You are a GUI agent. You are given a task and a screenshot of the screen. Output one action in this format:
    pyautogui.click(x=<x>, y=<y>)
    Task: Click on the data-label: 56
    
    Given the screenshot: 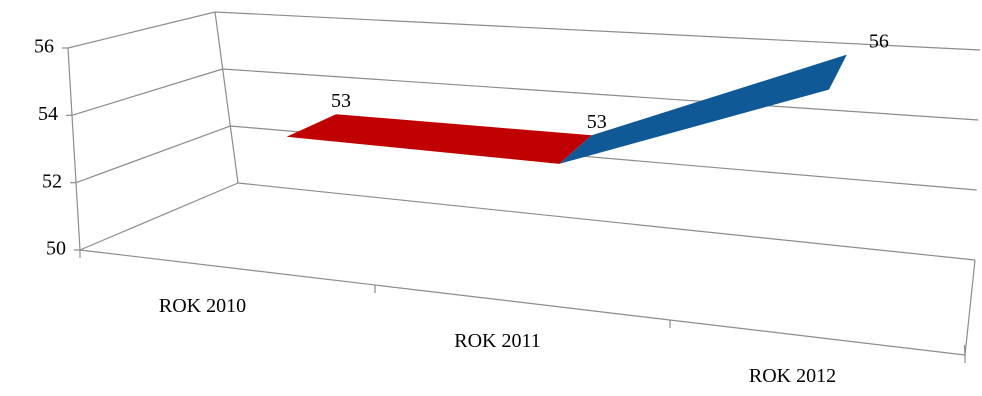 What is the action you would take?
    pyautogui.click(x=879, y=41)
    